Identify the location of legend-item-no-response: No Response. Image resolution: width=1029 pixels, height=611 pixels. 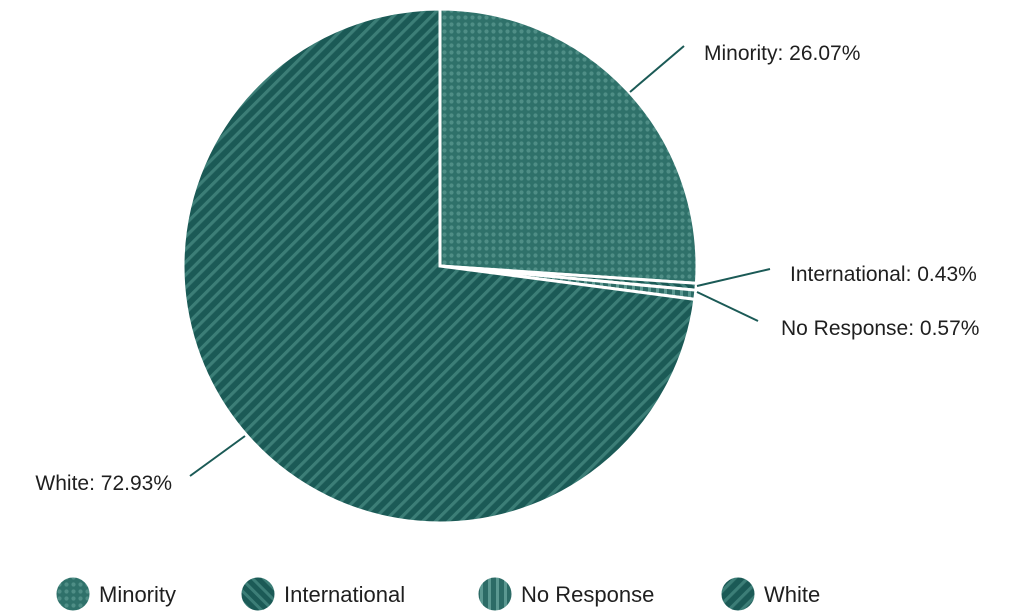
(565, 593).